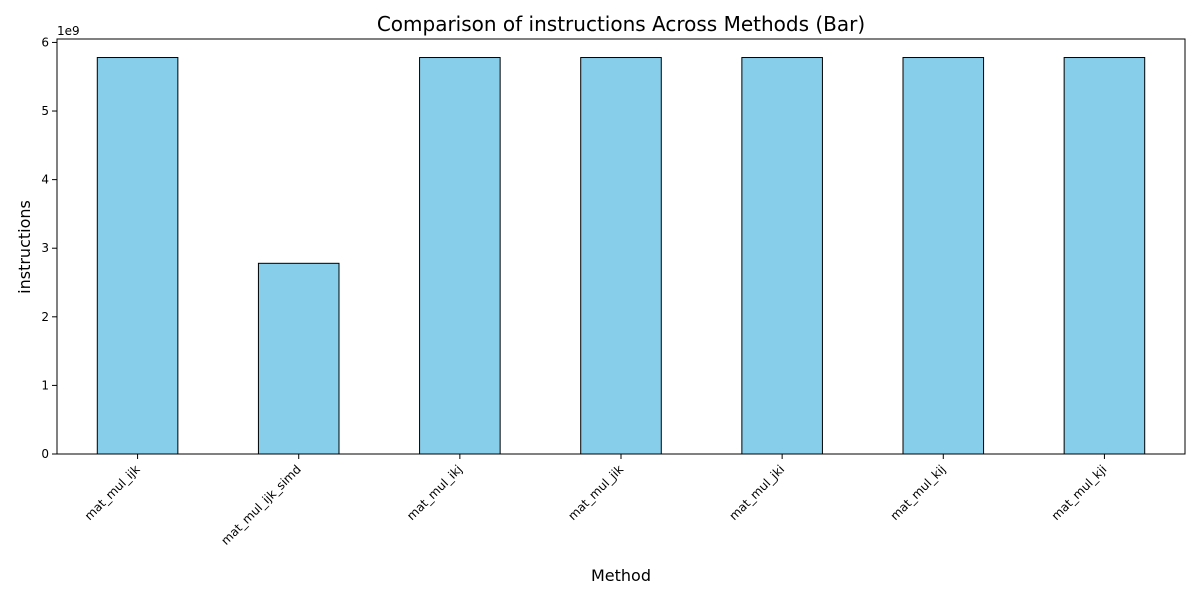  What do you see at coordinates (45, 111) in the screenshot?
I see `y-tick-label: 5` at bounding box center [45, 111].